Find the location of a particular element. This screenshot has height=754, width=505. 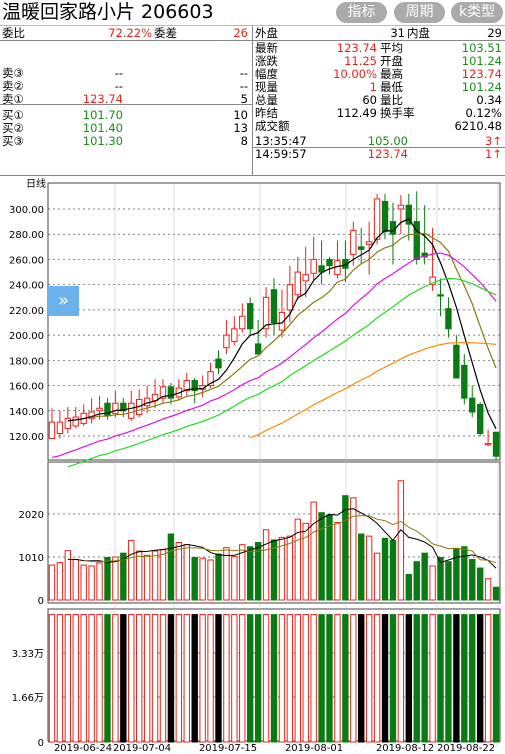

expand-indicator-button: » is located at coordinates (63, 301).